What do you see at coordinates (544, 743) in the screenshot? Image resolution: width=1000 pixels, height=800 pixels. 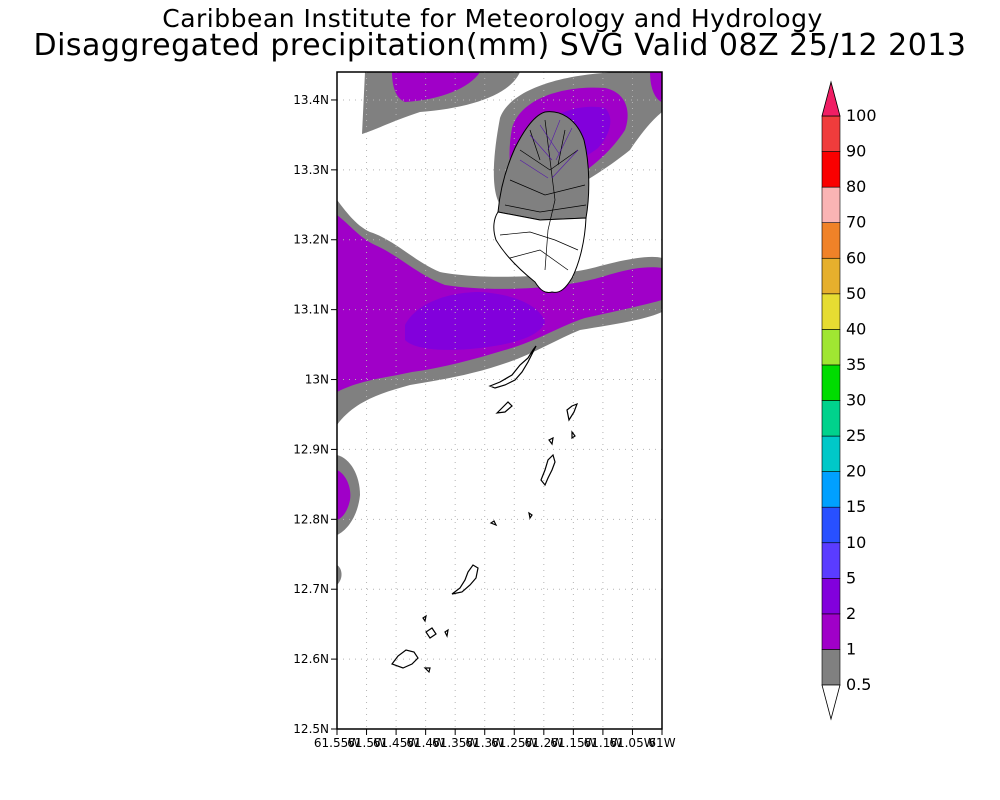 I see `lon-tick-label: 61.2W` at bounding box center [544, 743].